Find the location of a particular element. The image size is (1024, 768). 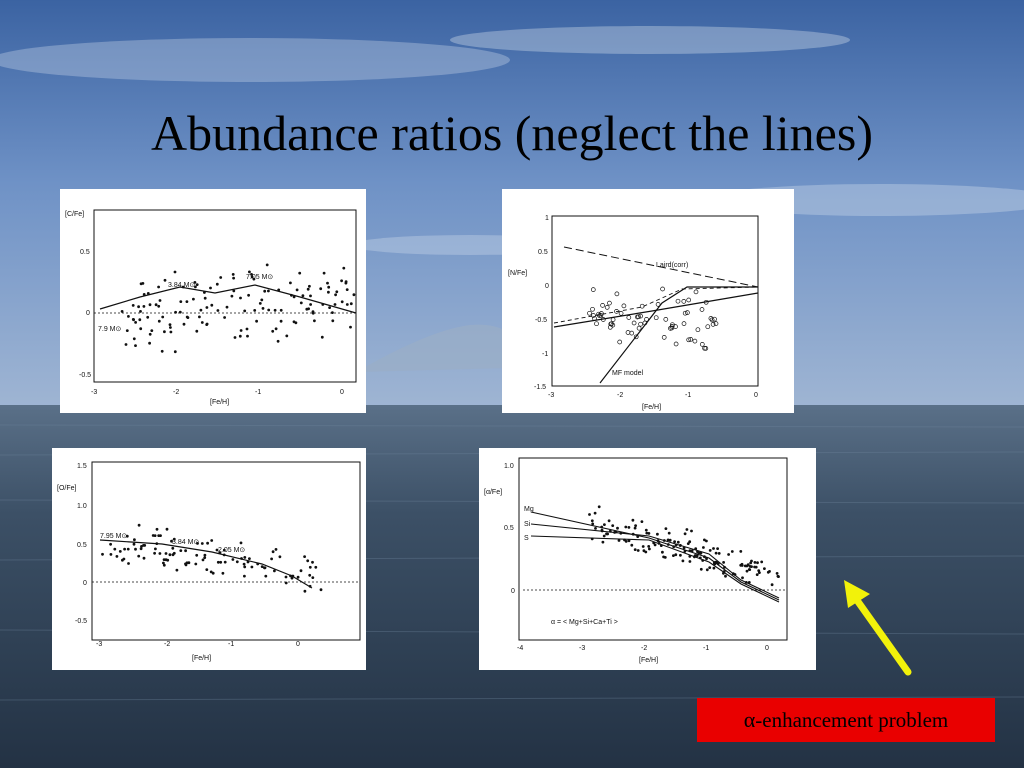

cfe-xtick: -1 is located at coordinates (258, 392).